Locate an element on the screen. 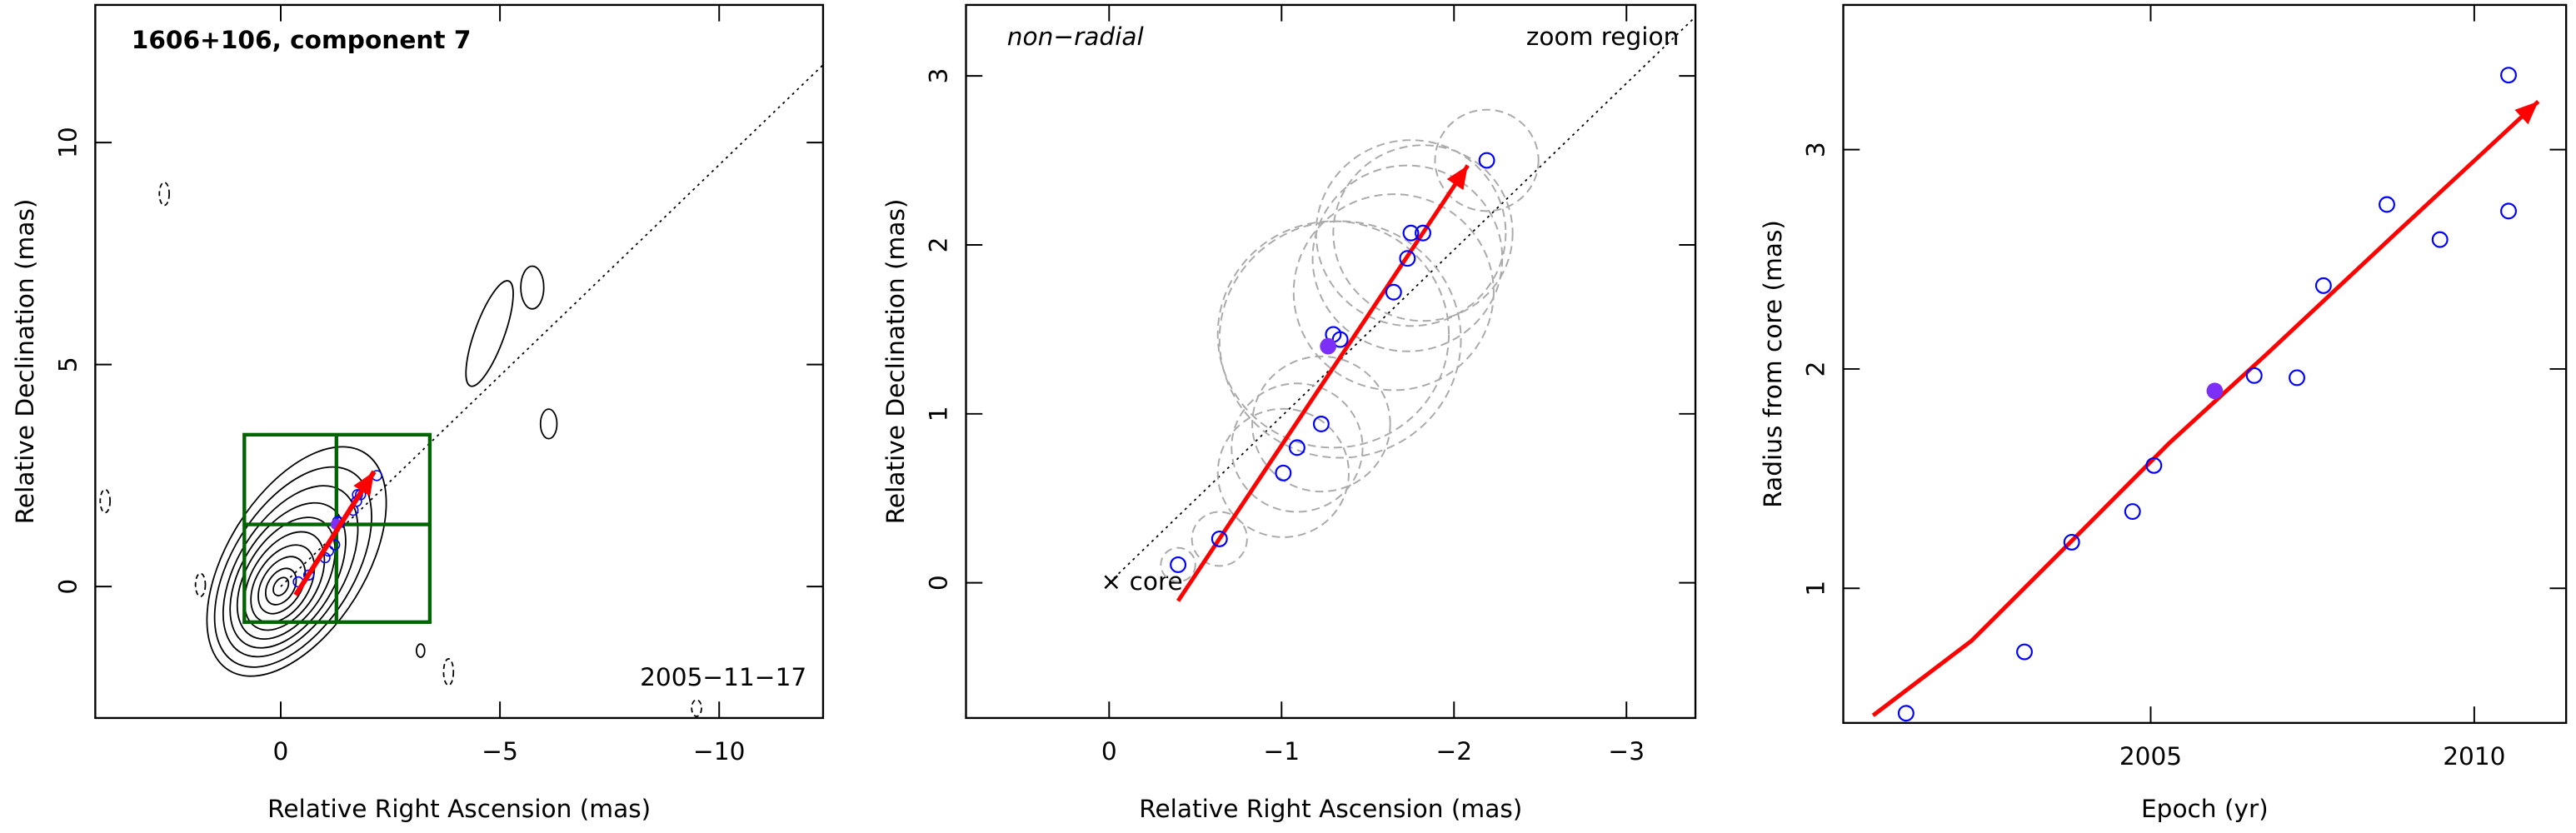 The height and width of the screenshot is (833, 2576). dotted-line is located at coordinates (552, 325).